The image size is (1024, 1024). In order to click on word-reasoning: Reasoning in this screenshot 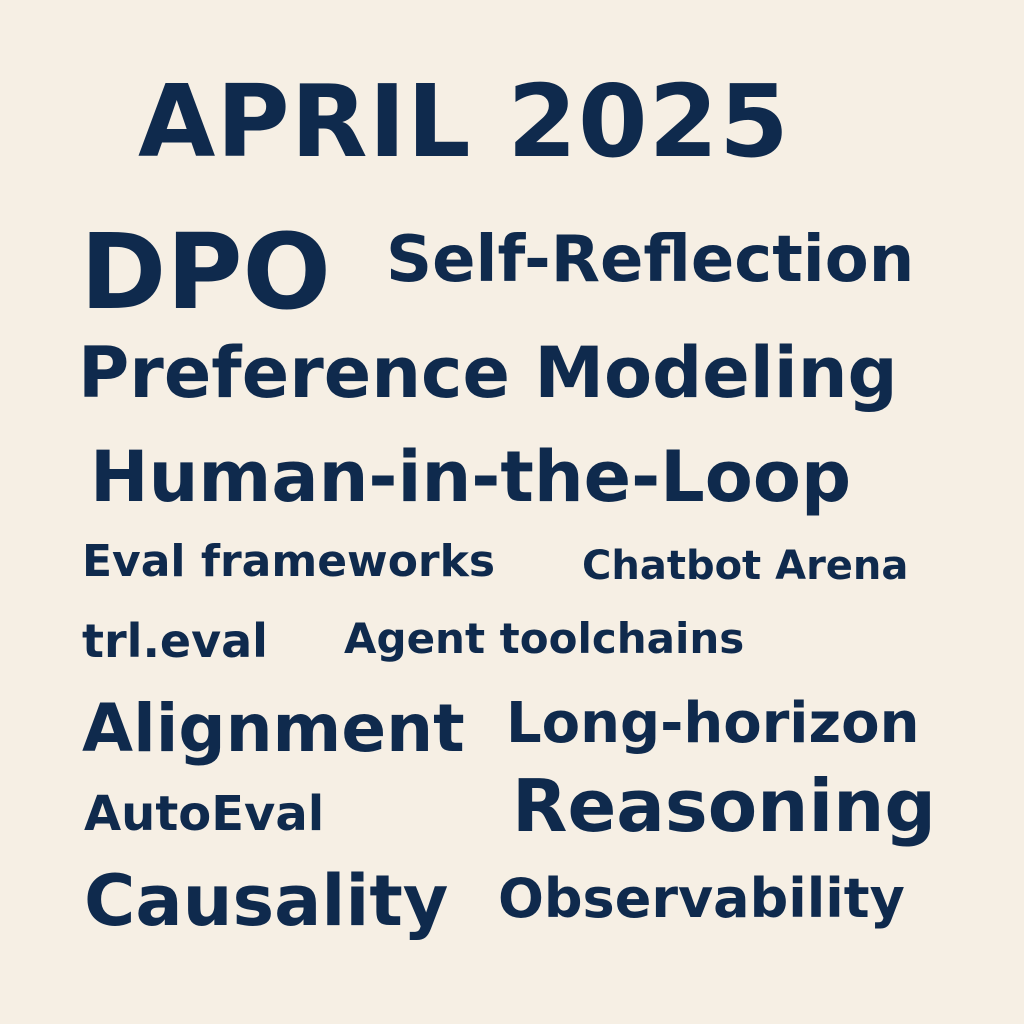, I will do `click(724, 806)`.